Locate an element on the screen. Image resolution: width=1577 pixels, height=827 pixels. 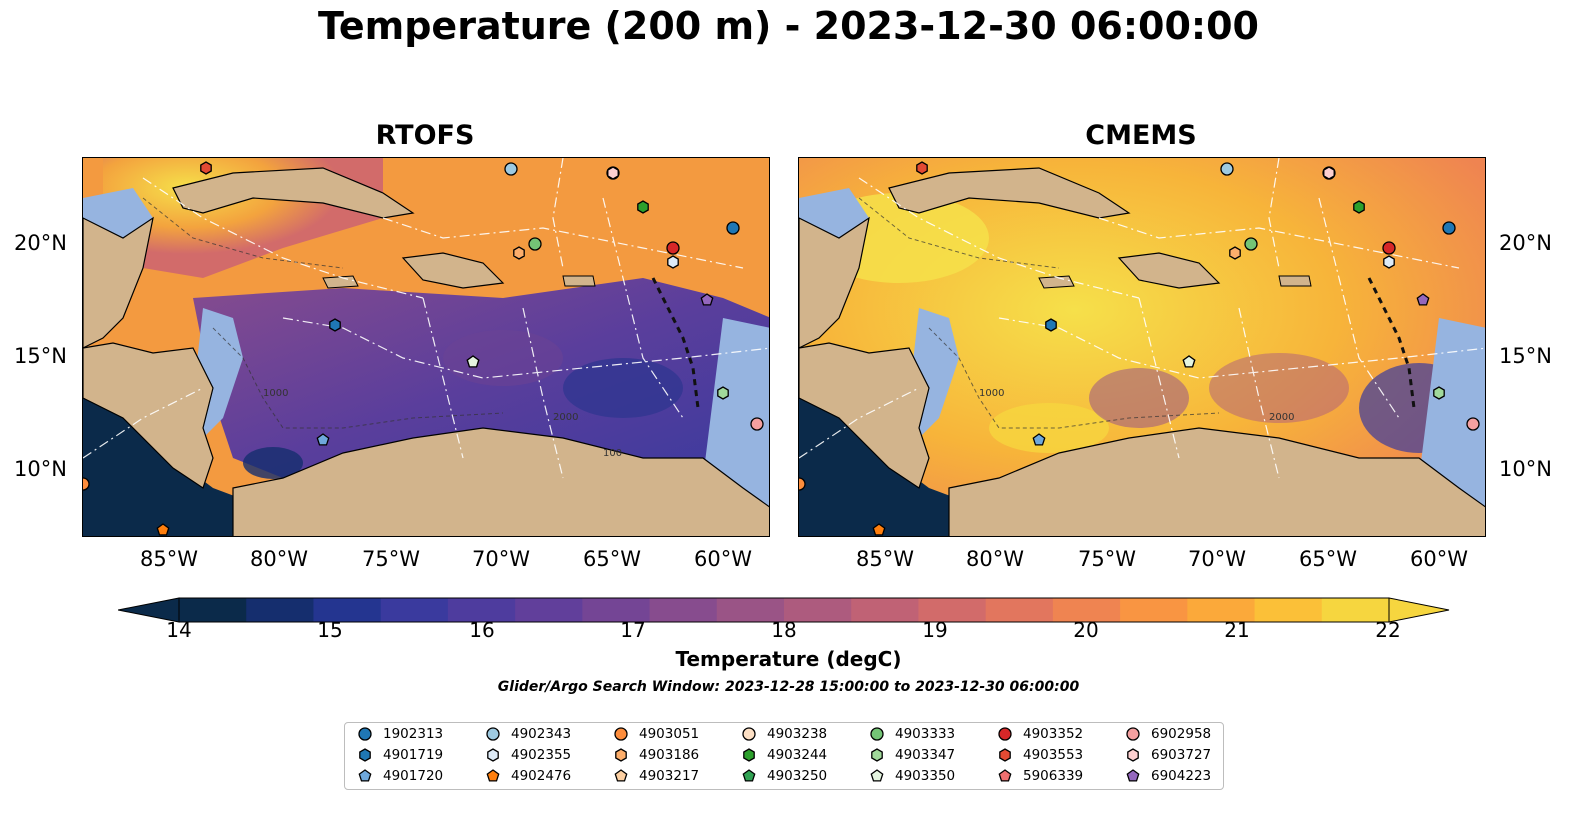
legend-item: 4903217 is located at coordinates (656, 776).